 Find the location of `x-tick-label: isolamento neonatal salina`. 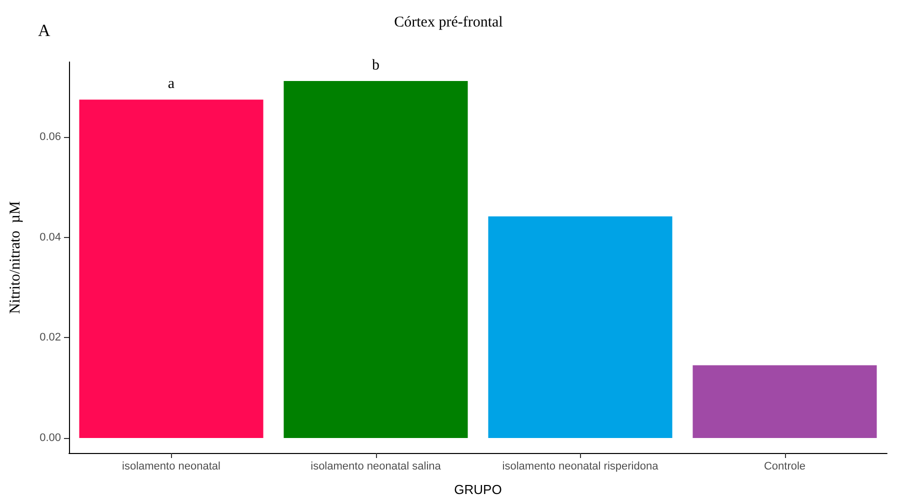

x-tick-label: isolamento neonatal salina is located at coordinates (376, 466).